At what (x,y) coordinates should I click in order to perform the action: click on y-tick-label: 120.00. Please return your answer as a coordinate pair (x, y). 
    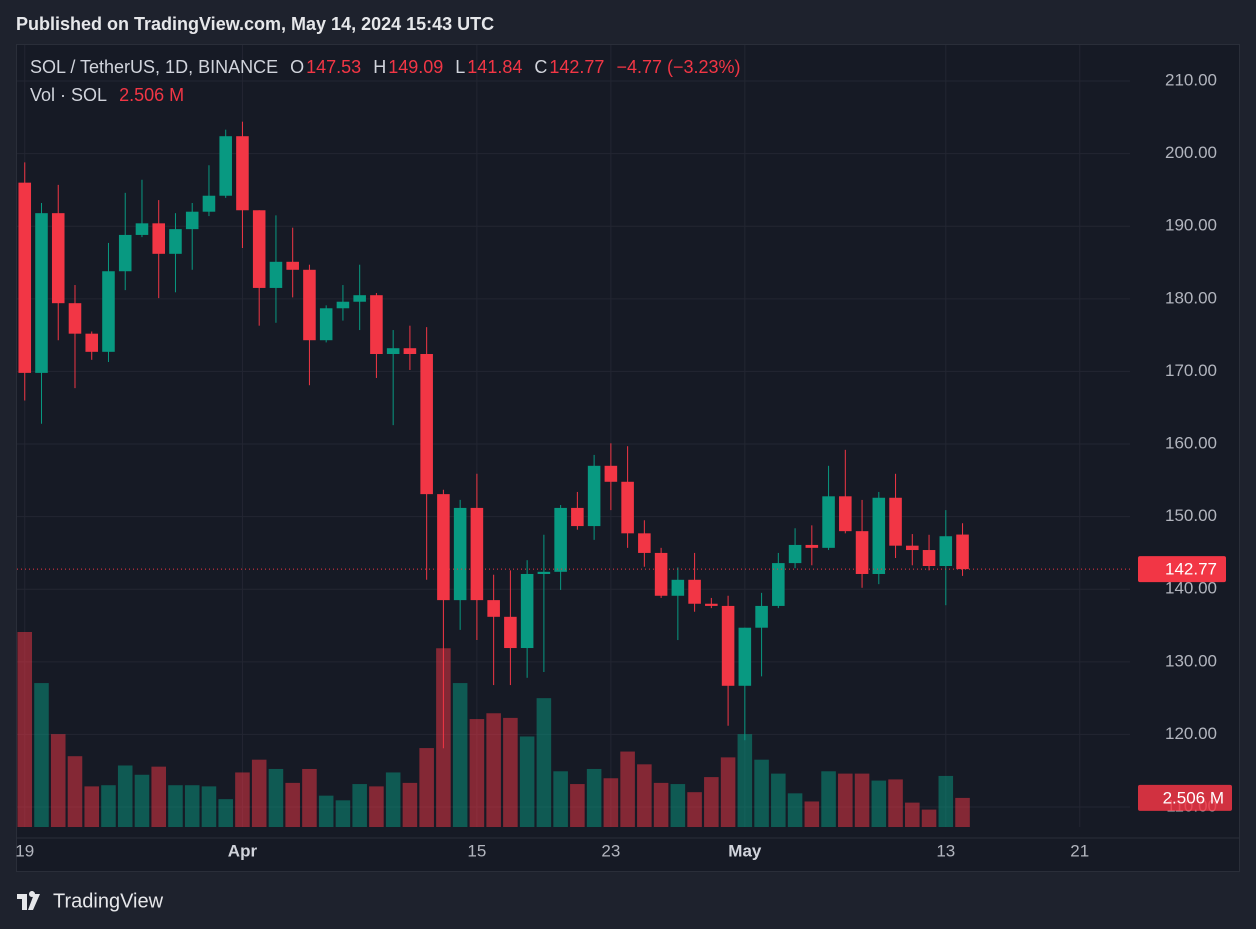
    Looking at the image, I should click on (1191, 733).